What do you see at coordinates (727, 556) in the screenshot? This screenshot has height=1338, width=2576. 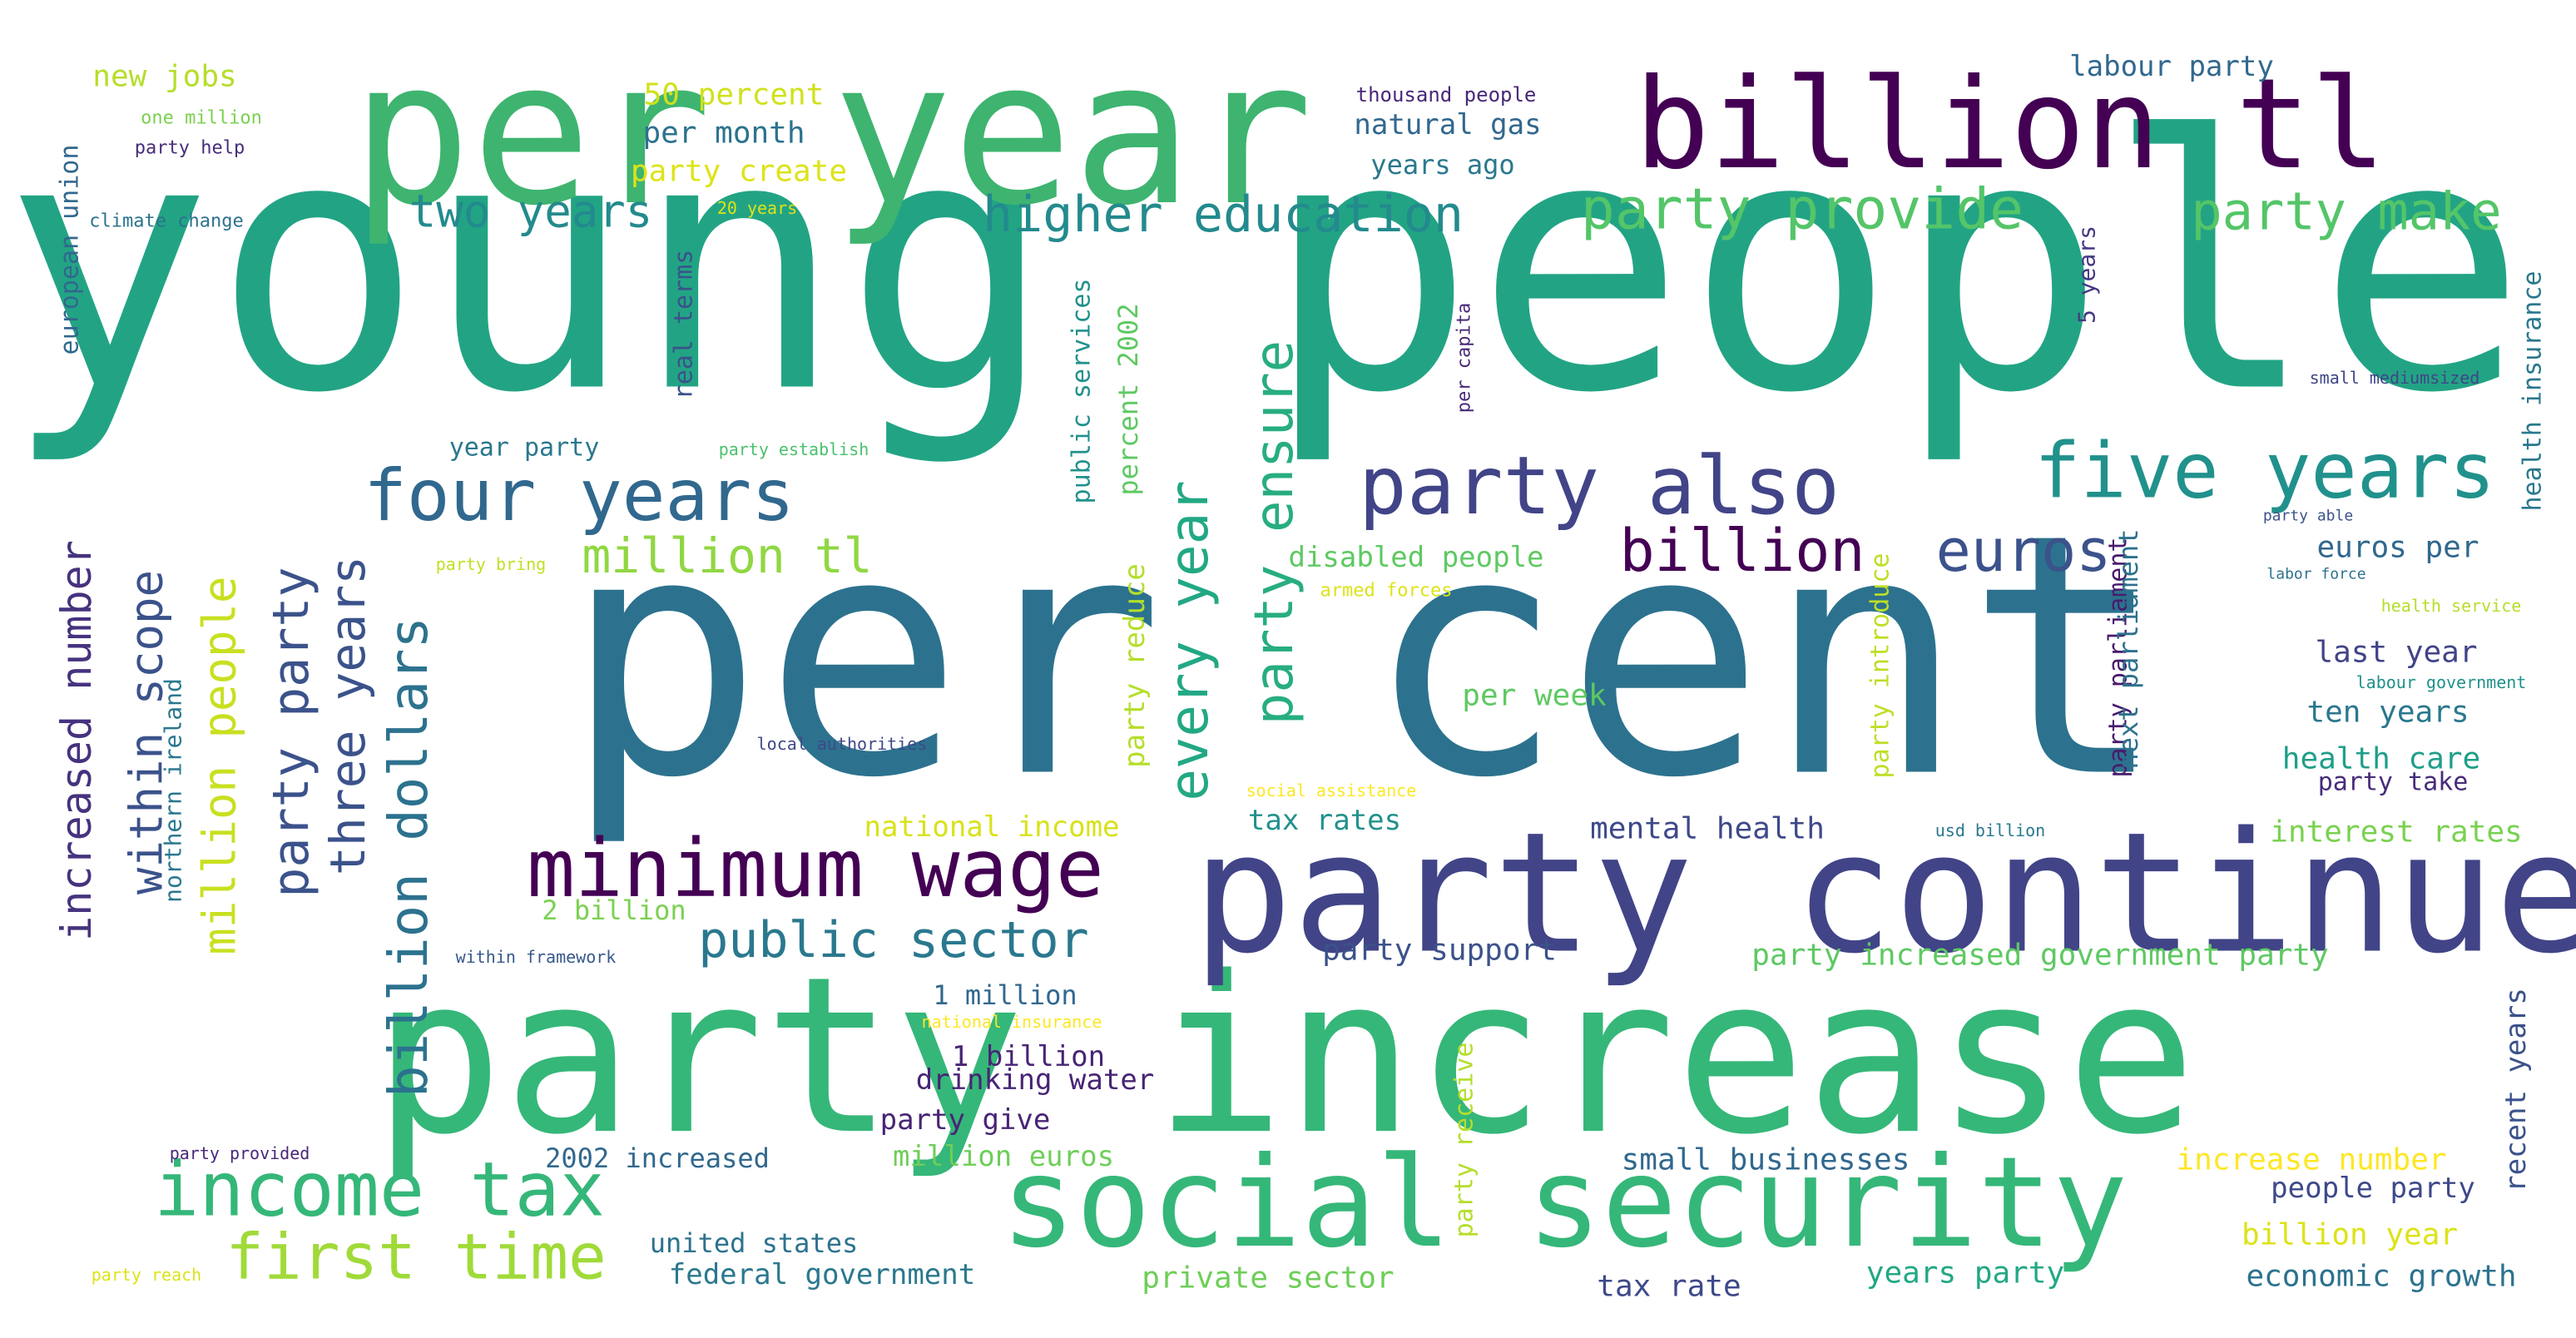 I see `word-million-tl: million tl` at bounding box center [727, 556].